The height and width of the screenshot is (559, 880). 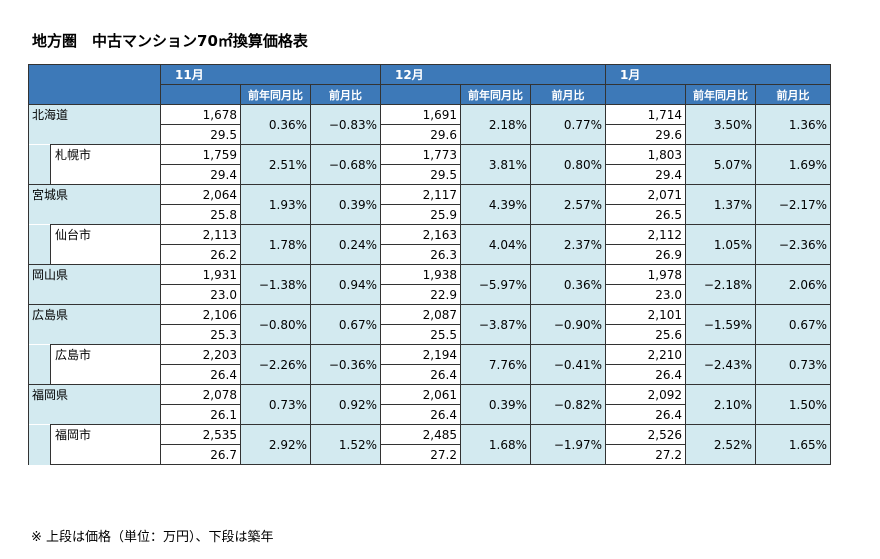 I want to click on price-cell: 2,106, so click(x=200, y=314).